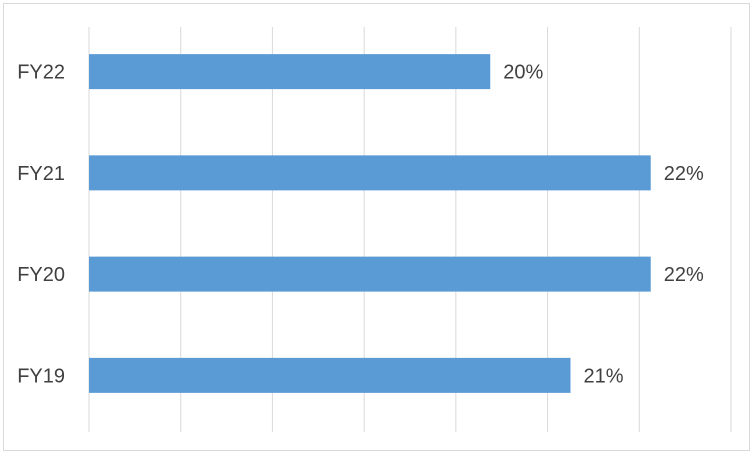 The height and width of the screenshot is (456, 756). Describe the element at coordinates (290, 72) in the screenshot. I see `bar-fy22` at that location.